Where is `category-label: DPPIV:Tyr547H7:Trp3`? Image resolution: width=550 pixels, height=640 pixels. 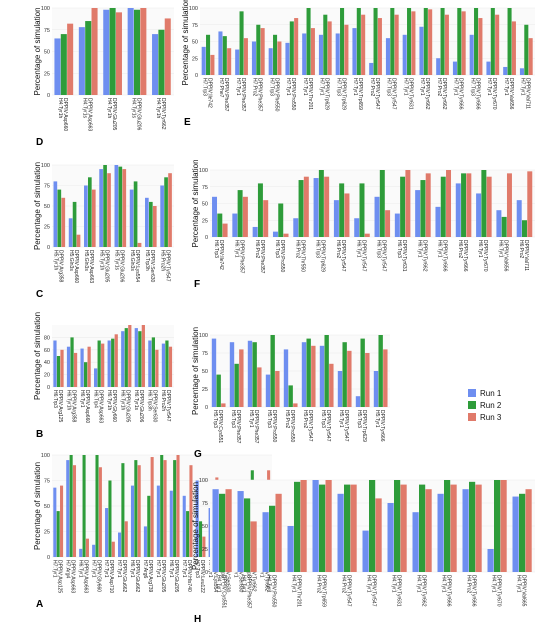
category-label: DPPIV:Tyr547H7:Trp3 is located at coordinates (391, 94).